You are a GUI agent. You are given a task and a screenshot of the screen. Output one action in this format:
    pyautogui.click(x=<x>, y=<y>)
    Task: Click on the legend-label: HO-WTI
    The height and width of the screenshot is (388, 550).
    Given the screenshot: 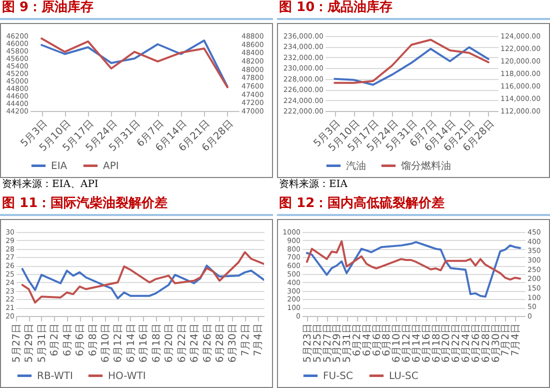 What is the action you would take?
    pyautogui.click(x=127, y=376)
    